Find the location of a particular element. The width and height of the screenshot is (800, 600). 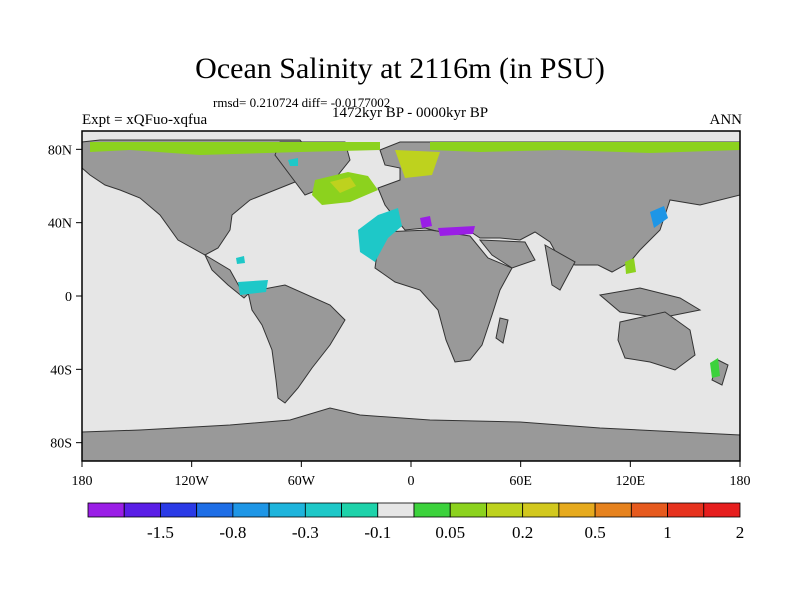

anomaly-tasman-positive is located at coordinates (715, 368).